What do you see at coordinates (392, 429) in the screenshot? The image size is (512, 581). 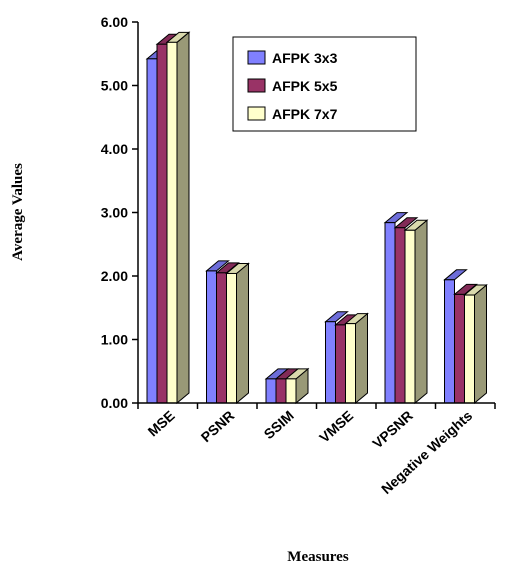 I see `x-tick-label-4: VPSNR` at bounding box center [392, 429].